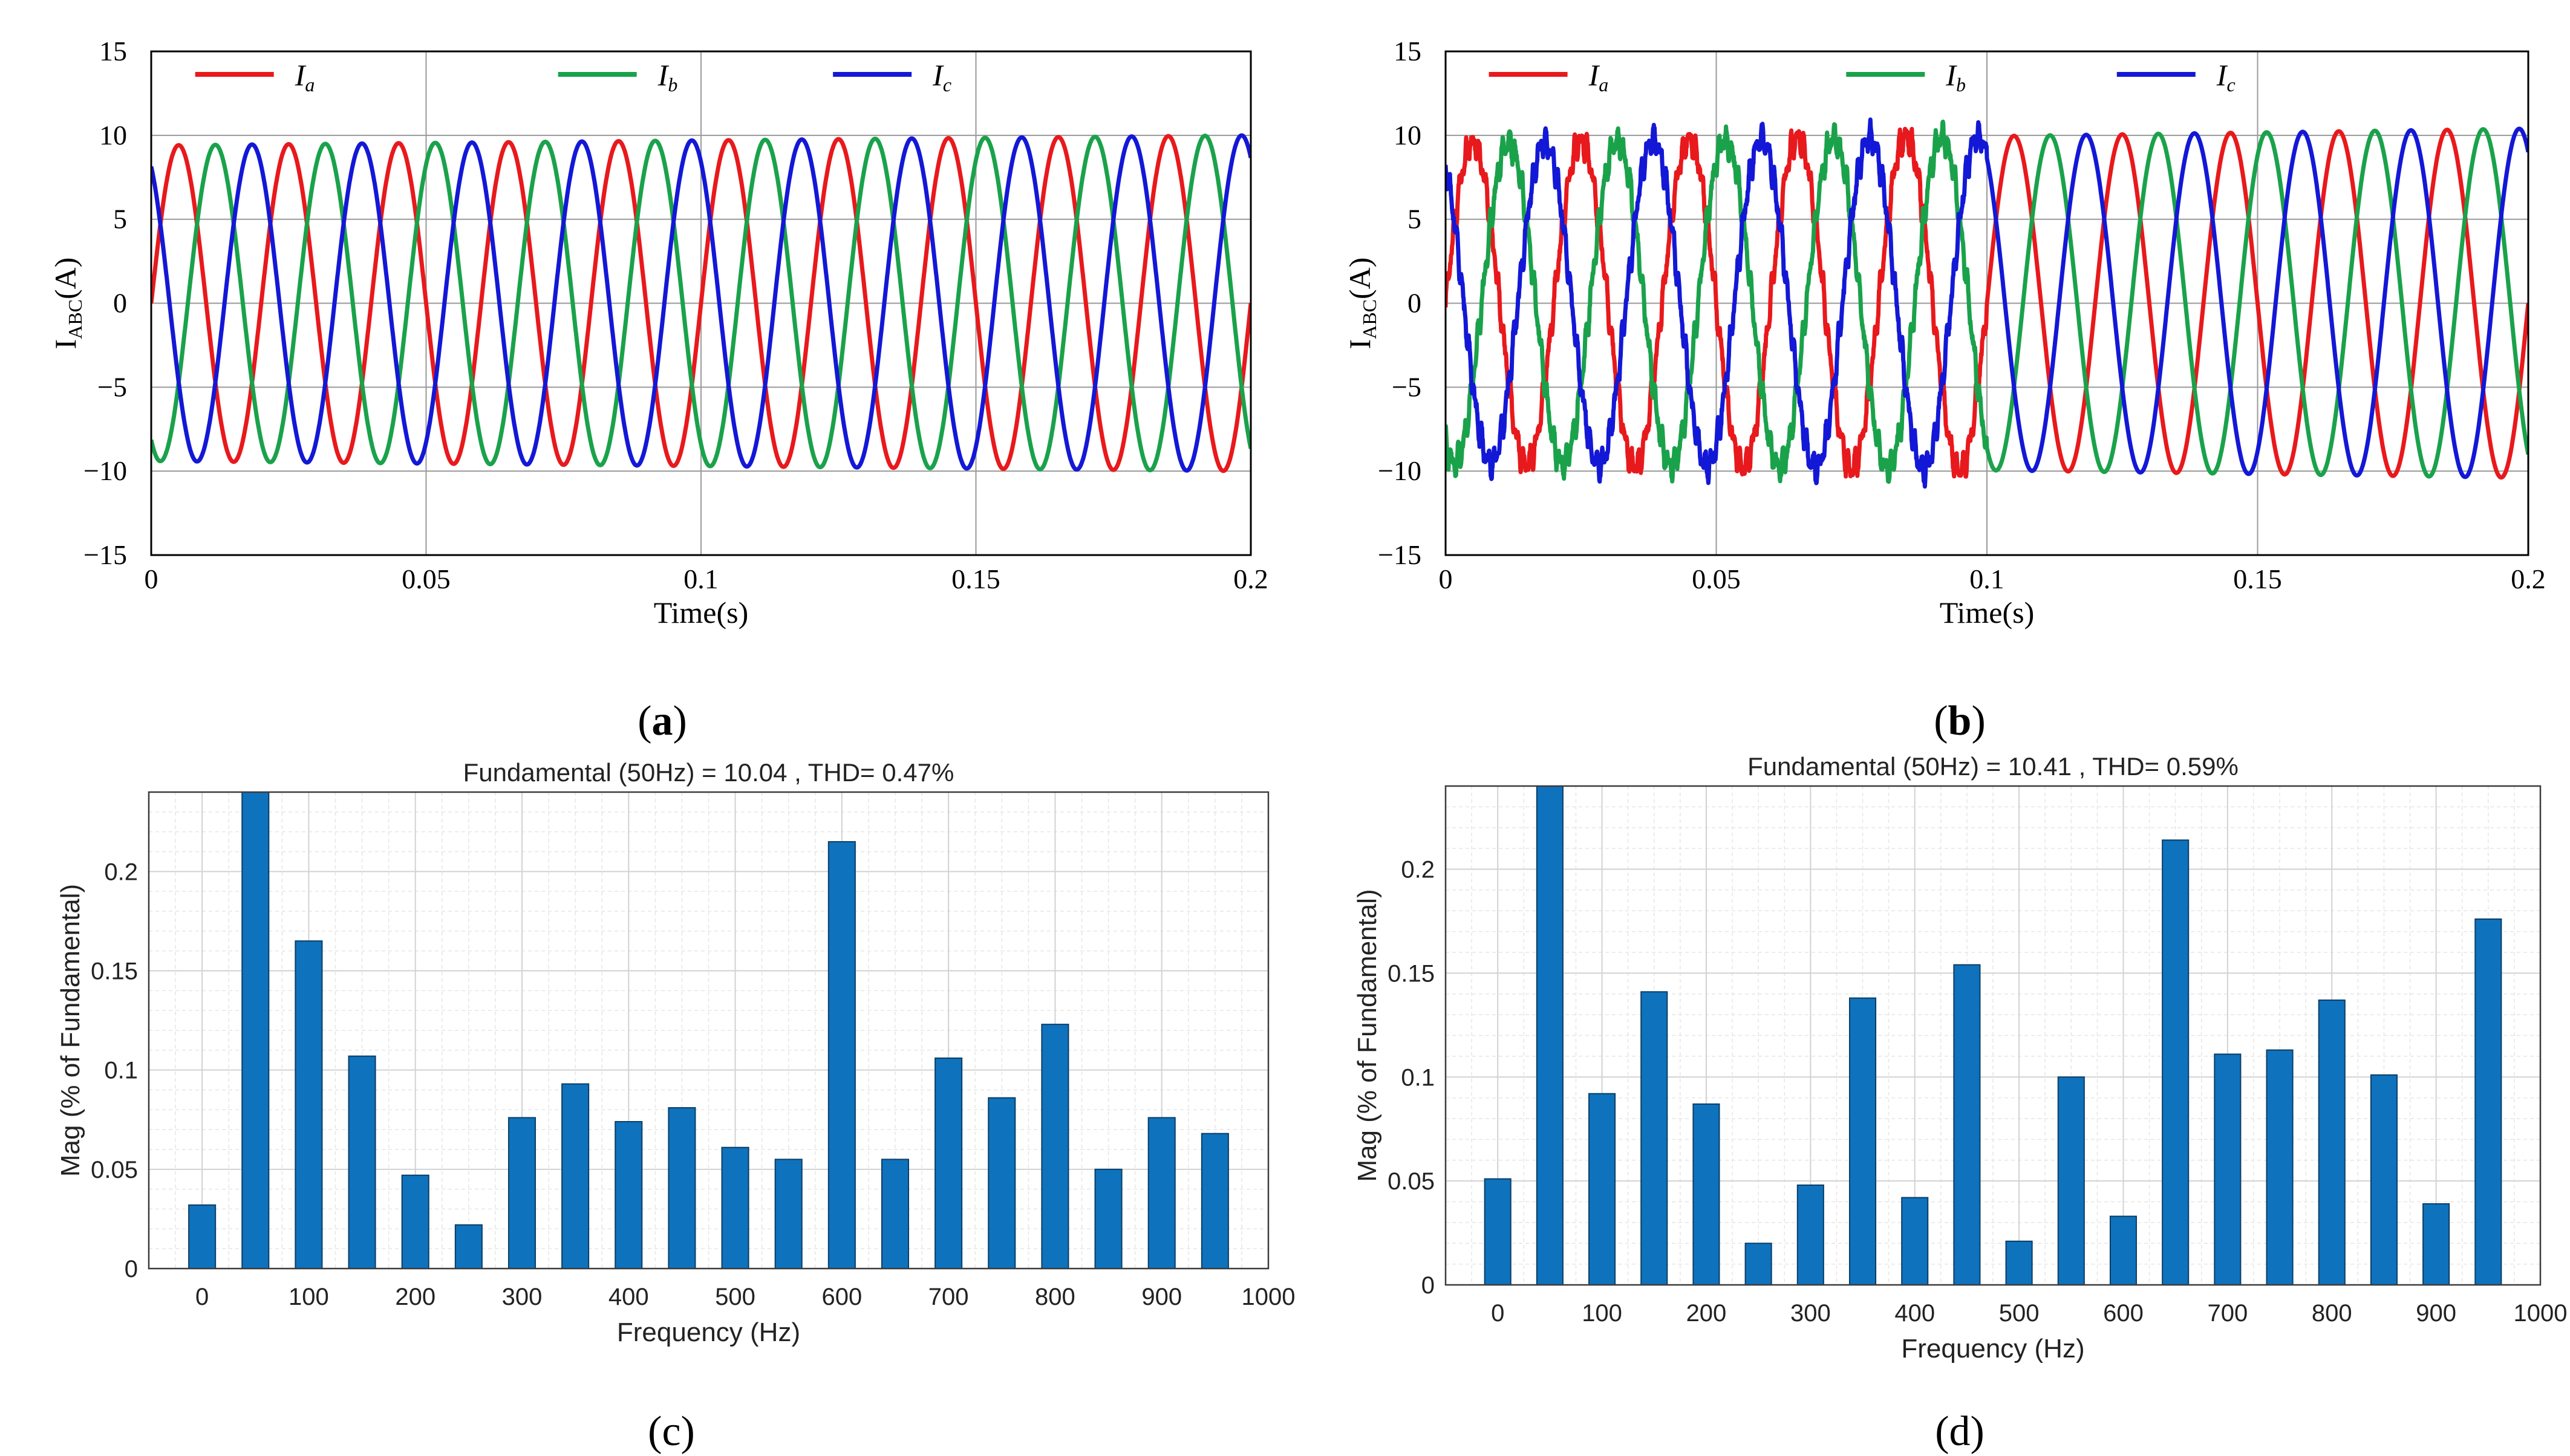 The height and width of the screenshot is (1456, 2570). Describe the element at coordinates (1399, 554) in the screenshot. I see `y-tick-label: −15` at that location.